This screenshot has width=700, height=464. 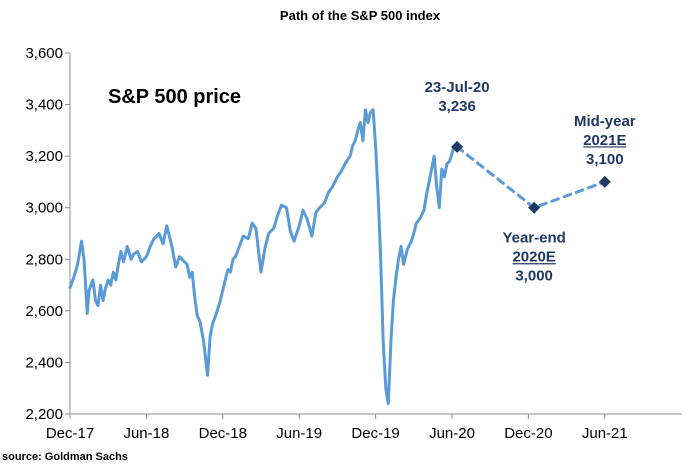 I want to click on sp500-forecast-line, so click(x=531, y=177).